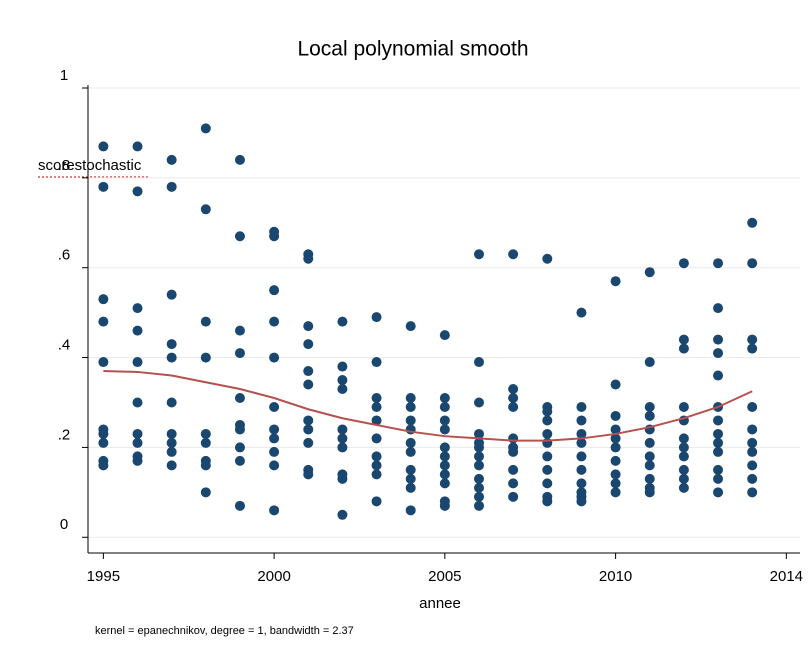  I want to click on x-tick-label: 1995, so click(103, 576).